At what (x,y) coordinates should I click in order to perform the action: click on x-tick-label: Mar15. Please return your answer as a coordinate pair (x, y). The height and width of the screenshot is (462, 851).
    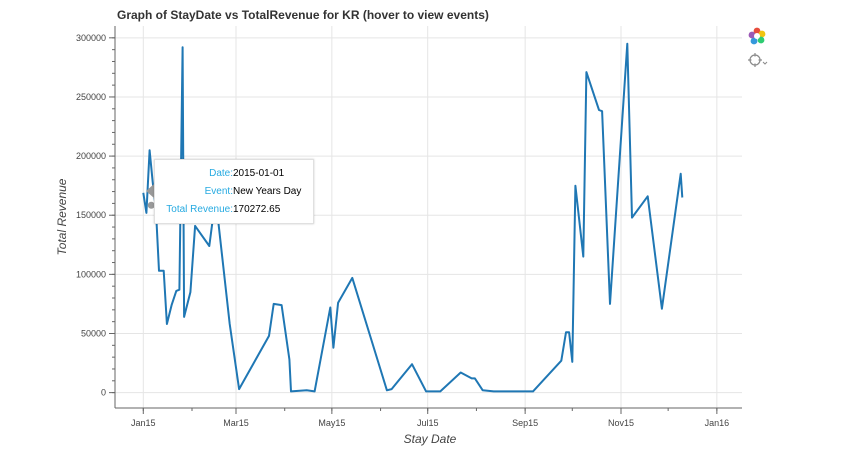
    Looking at the image, I should click on (236, 423).